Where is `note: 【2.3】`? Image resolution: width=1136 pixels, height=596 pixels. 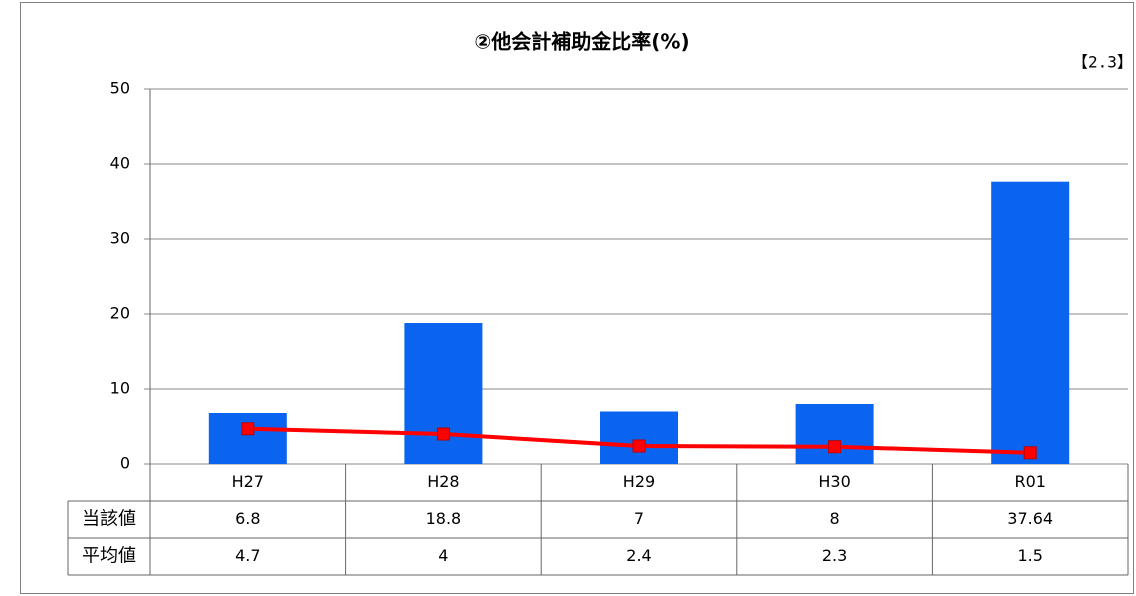 note: 【2.3】 is located at coordinates (1102, 62).